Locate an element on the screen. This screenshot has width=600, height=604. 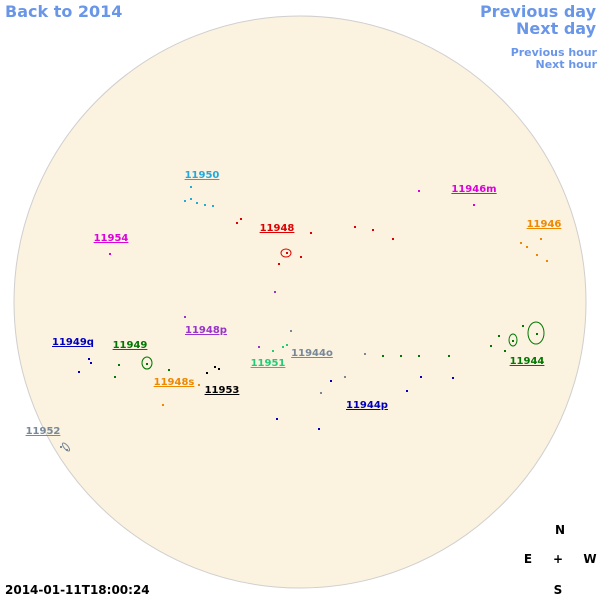
region-label: 11948 is located at coordinates (277, 228).